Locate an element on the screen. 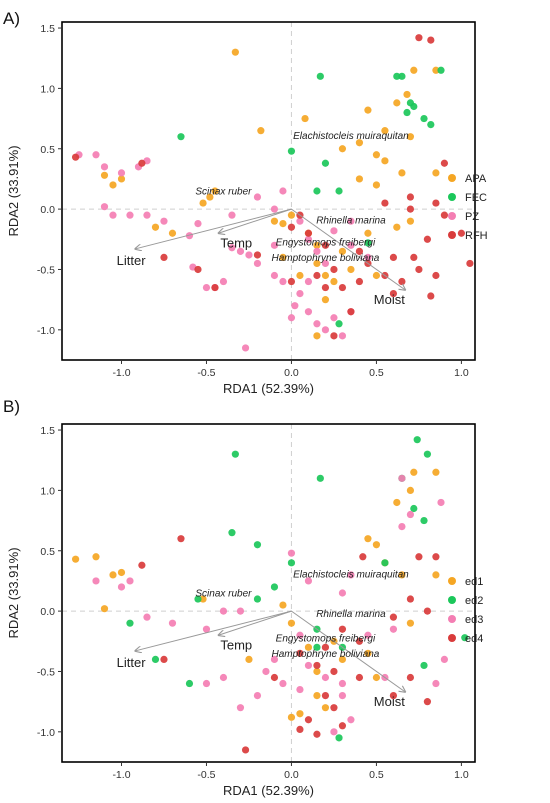 The image size is (550, 803). x-tick-label: -1.0 is located at coordinates (121, 775).